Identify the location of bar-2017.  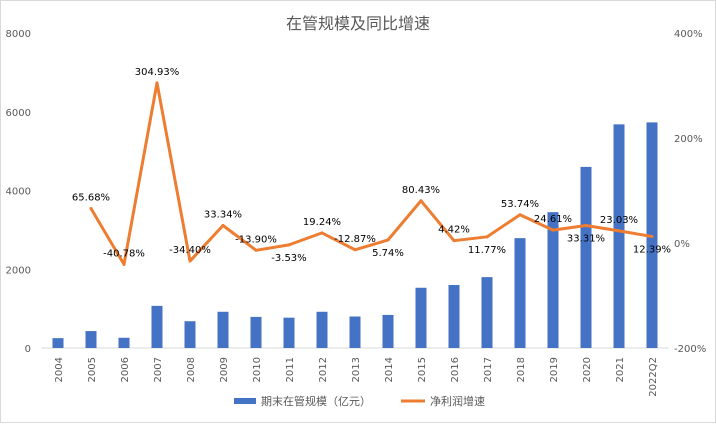
(487, 312).